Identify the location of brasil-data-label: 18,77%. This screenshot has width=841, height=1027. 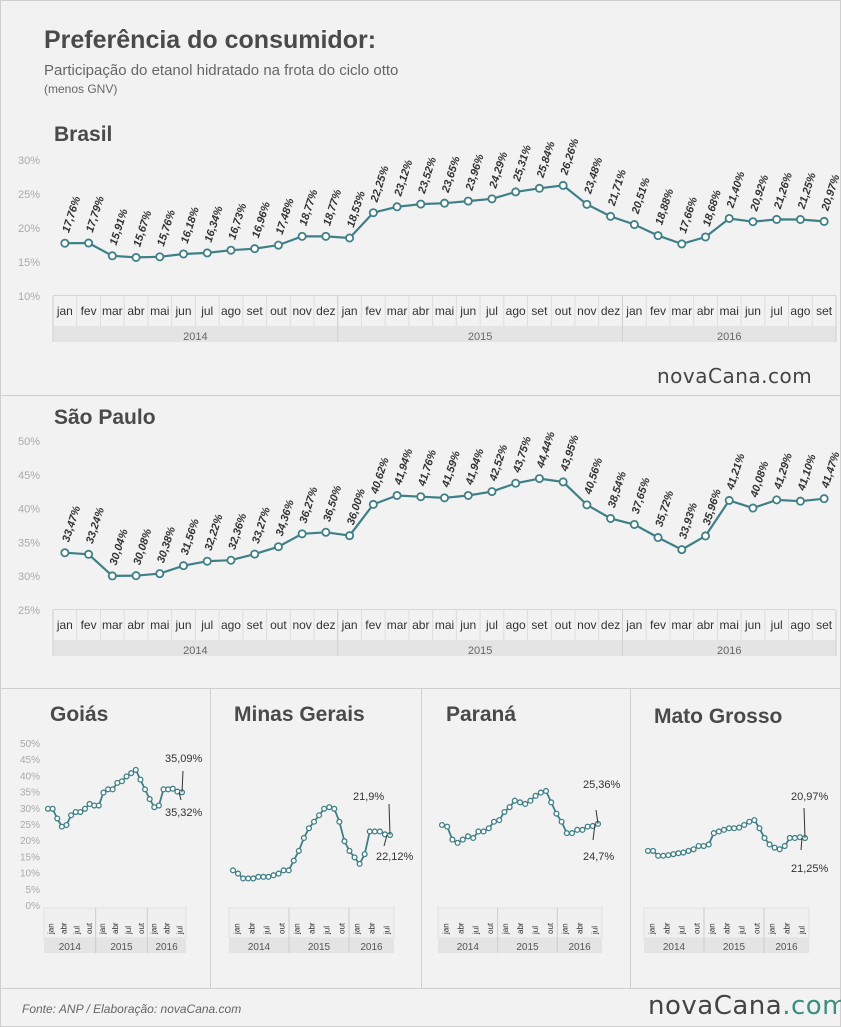
(332, 207).